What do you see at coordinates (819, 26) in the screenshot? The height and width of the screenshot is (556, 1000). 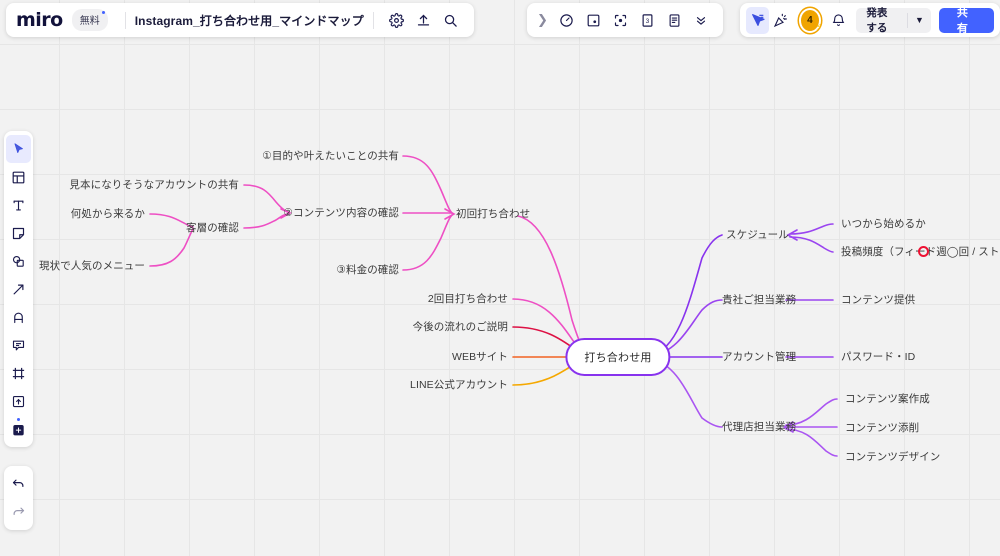 I see `spark-icon: ⚡` at bounding box center [819, 26].